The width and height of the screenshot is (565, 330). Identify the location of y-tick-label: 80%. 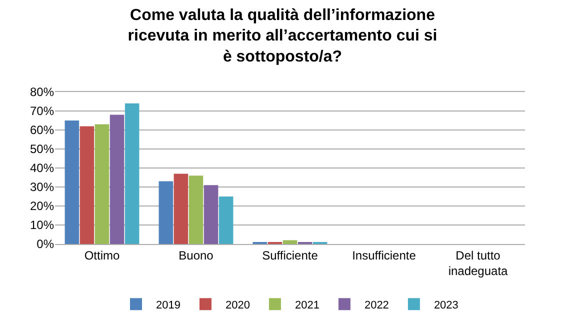
(42, 92).